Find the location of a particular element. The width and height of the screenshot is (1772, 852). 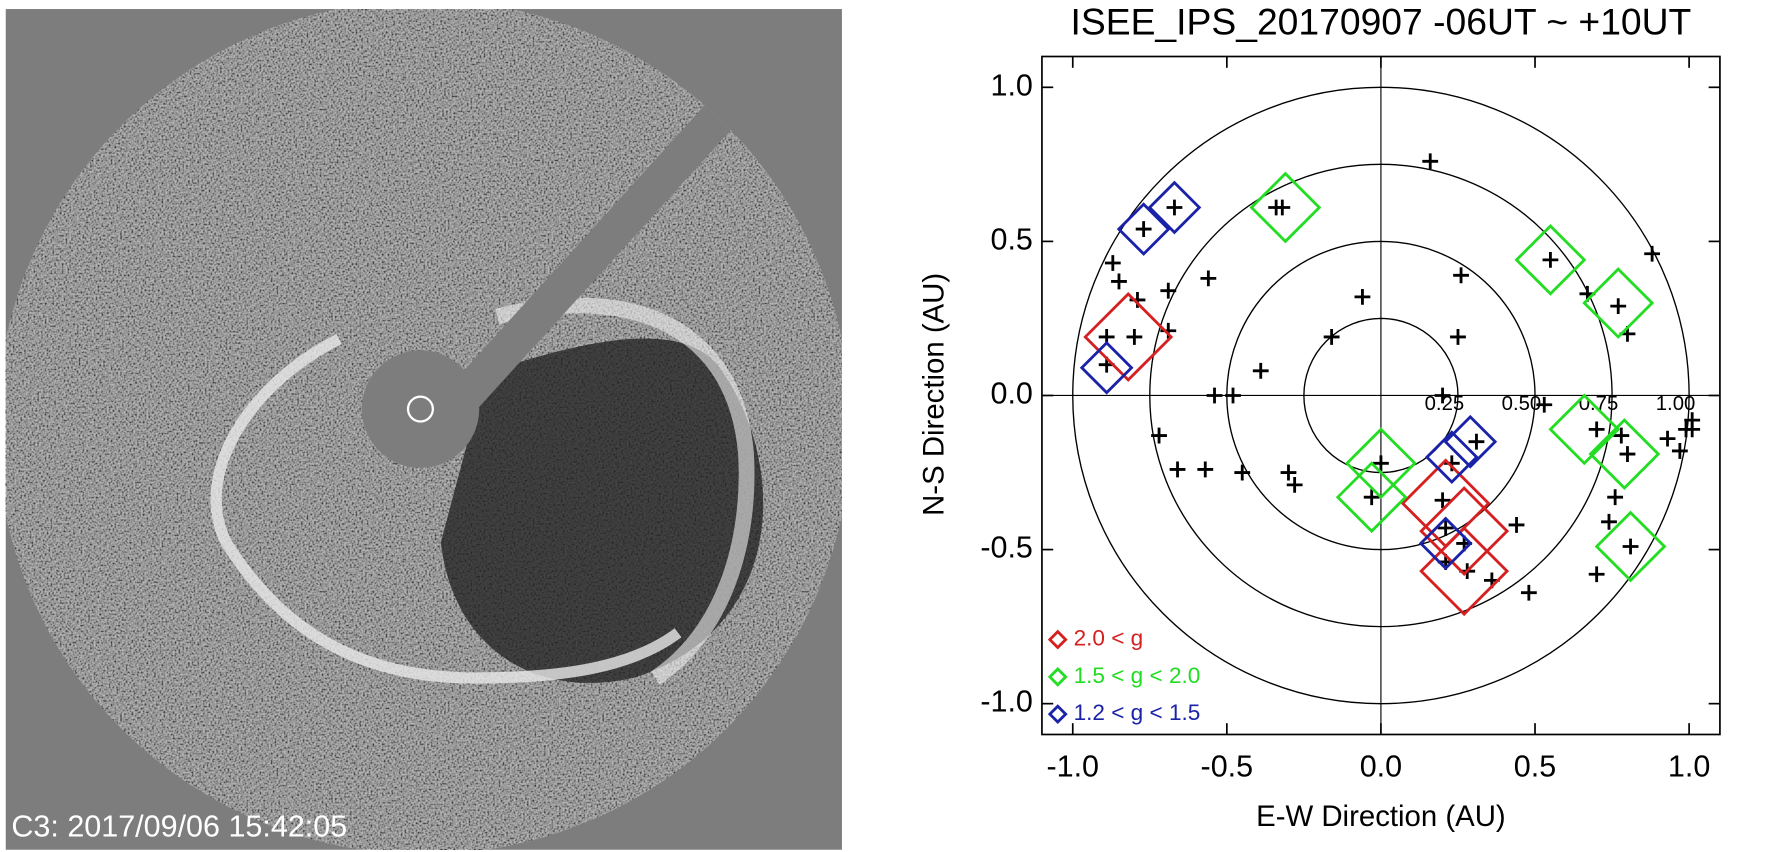

occulter is located at coordinates (420, 409).